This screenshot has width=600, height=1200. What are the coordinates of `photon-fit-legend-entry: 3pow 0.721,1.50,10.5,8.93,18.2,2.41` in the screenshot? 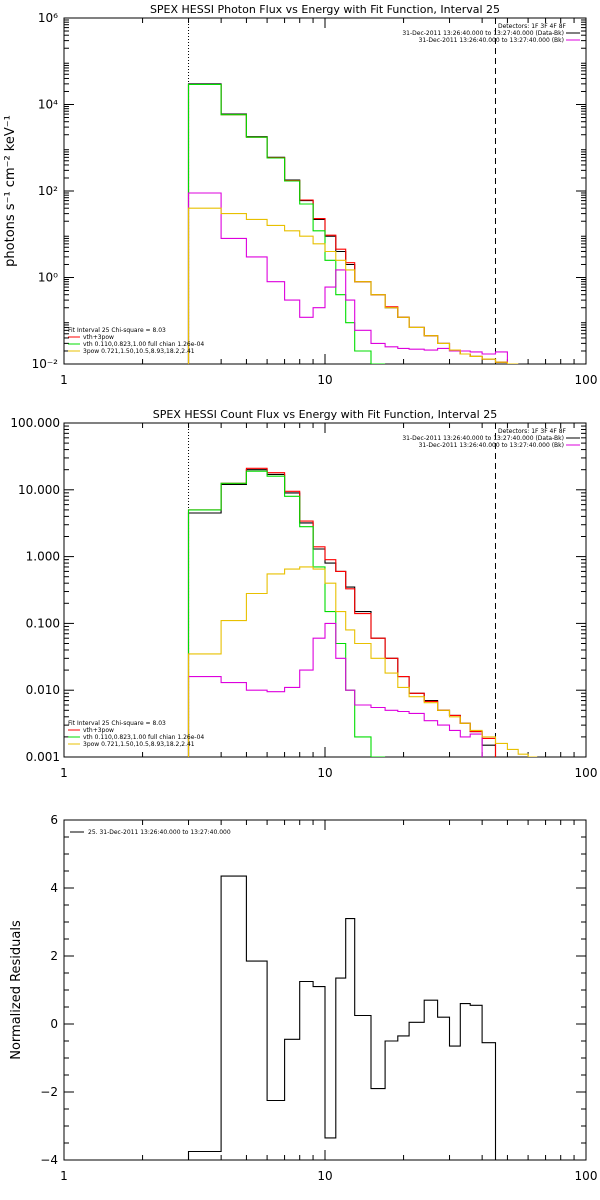 It's located at (139, 351).